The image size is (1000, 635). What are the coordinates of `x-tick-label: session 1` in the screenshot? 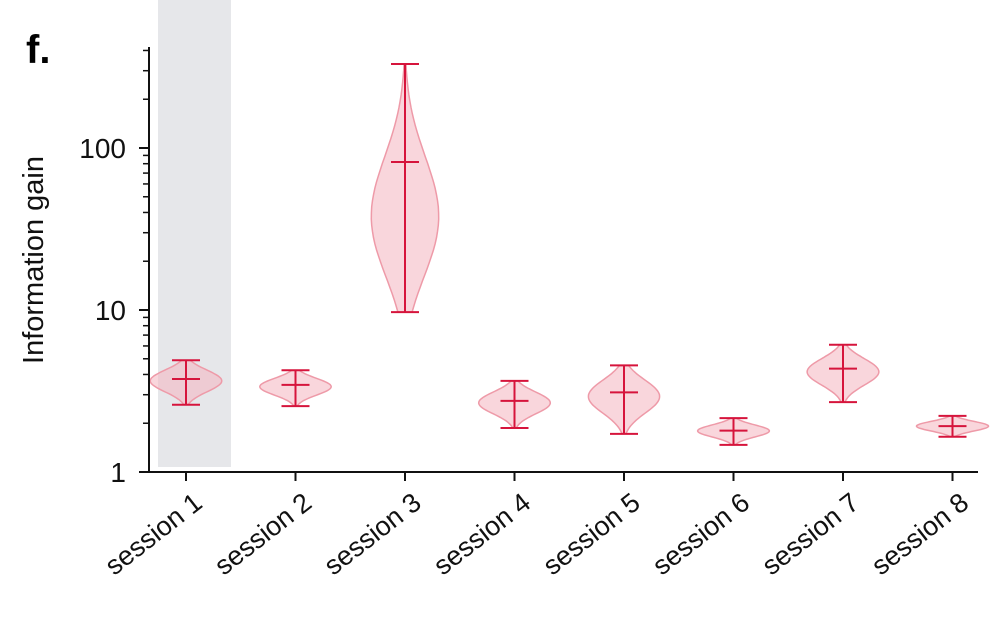 It's located at (153, 534).